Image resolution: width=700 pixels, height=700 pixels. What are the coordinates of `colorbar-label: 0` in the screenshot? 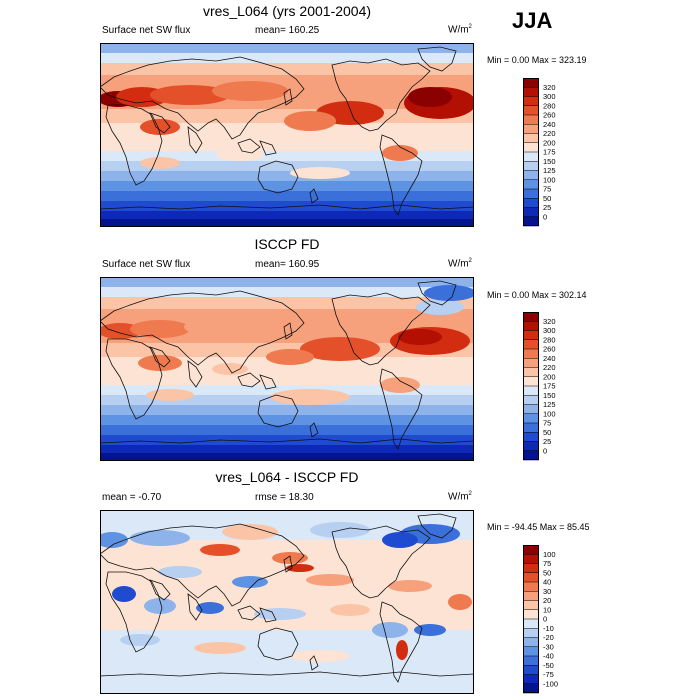 It's located at (545, 216).